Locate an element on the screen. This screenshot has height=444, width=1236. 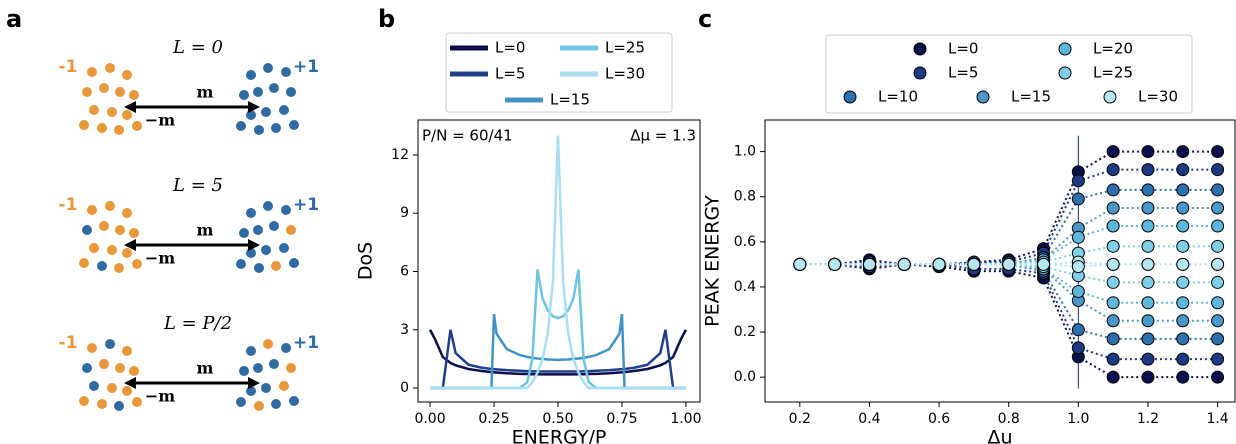
x-tick-label: 1.0 is located at coordinates (1078, 419).